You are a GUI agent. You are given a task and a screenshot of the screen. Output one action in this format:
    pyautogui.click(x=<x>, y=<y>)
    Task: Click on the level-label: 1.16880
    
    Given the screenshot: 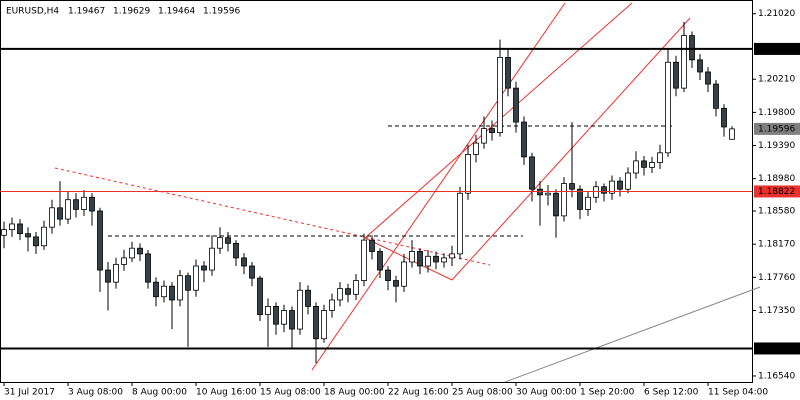 What is the action you would take?
    pyautogui.click(x=776, y=349)
    